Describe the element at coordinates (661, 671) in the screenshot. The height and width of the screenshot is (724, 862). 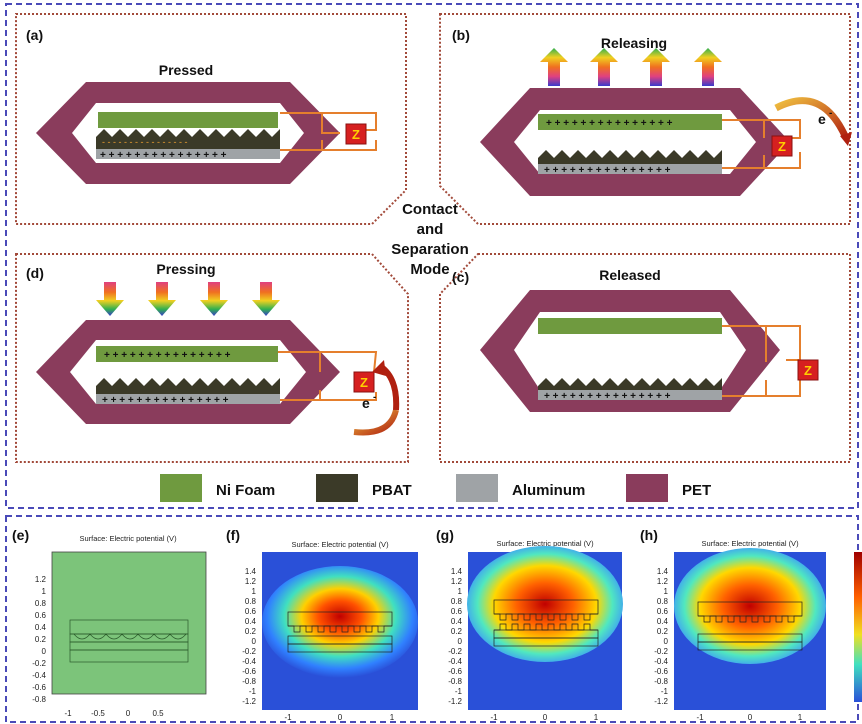
I see `y-tick: -0.6` at that location.